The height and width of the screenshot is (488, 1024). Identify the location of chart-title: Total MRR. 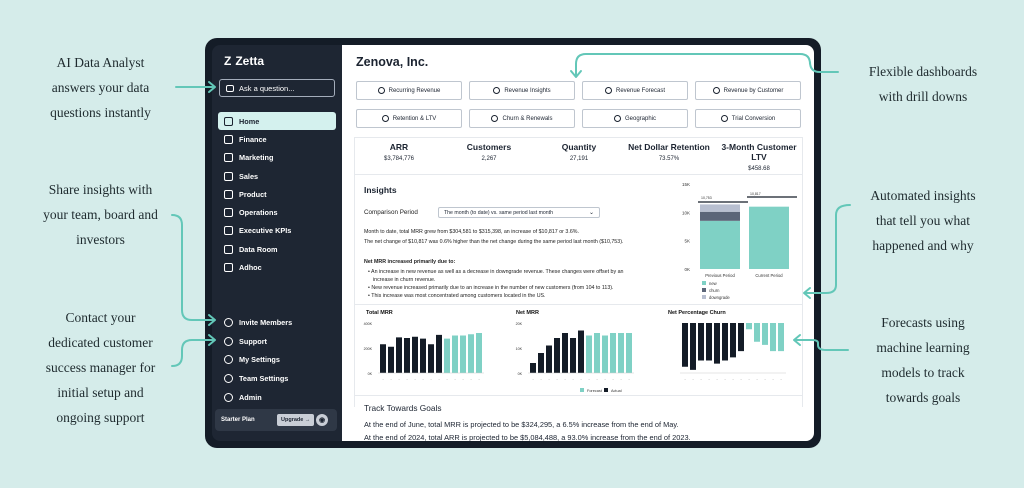
(379, 313).